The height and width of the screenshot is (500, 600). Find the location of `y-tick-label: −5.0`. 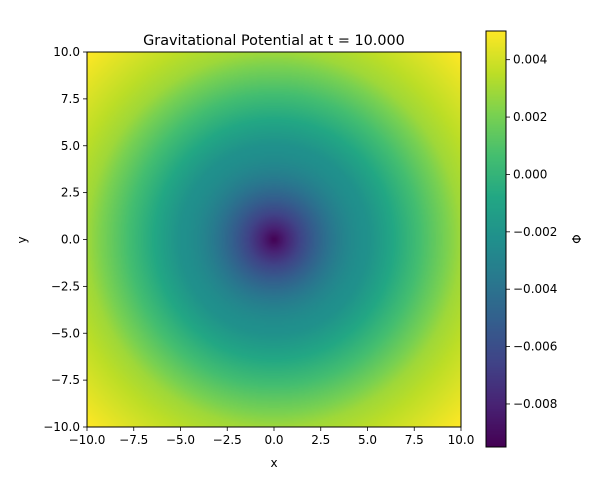

y-tick-label: −5.0 is located at coordinates (65, 333).